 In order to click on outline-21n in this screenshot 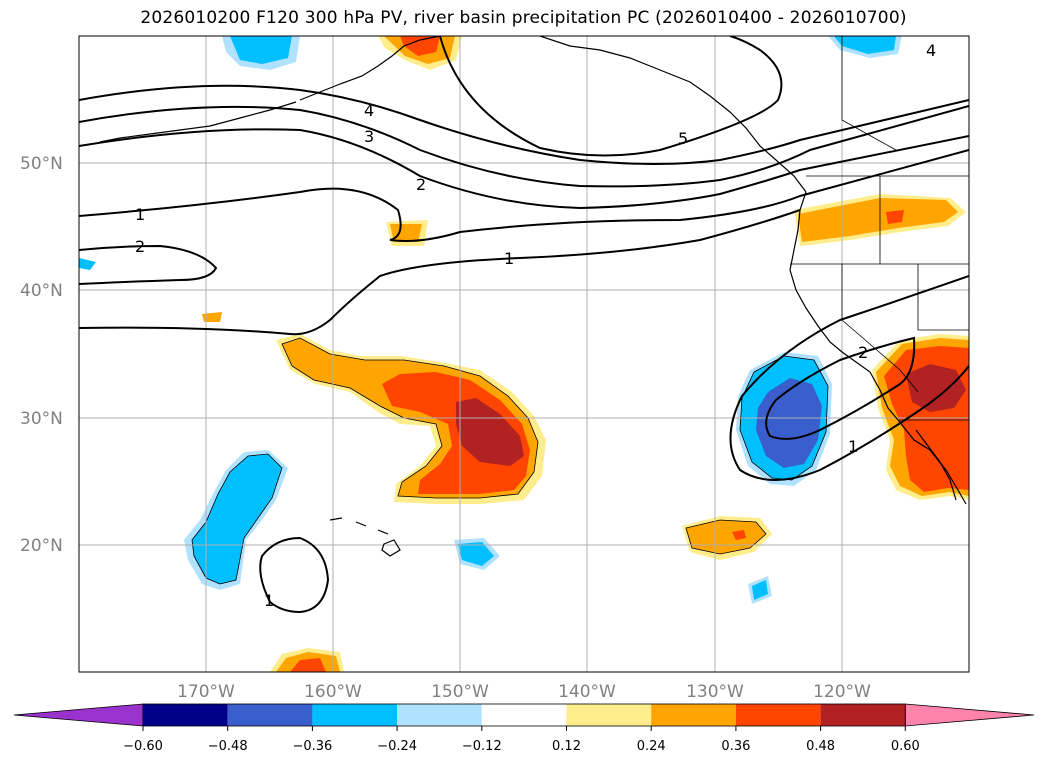, I will do `click(726, 537)`.